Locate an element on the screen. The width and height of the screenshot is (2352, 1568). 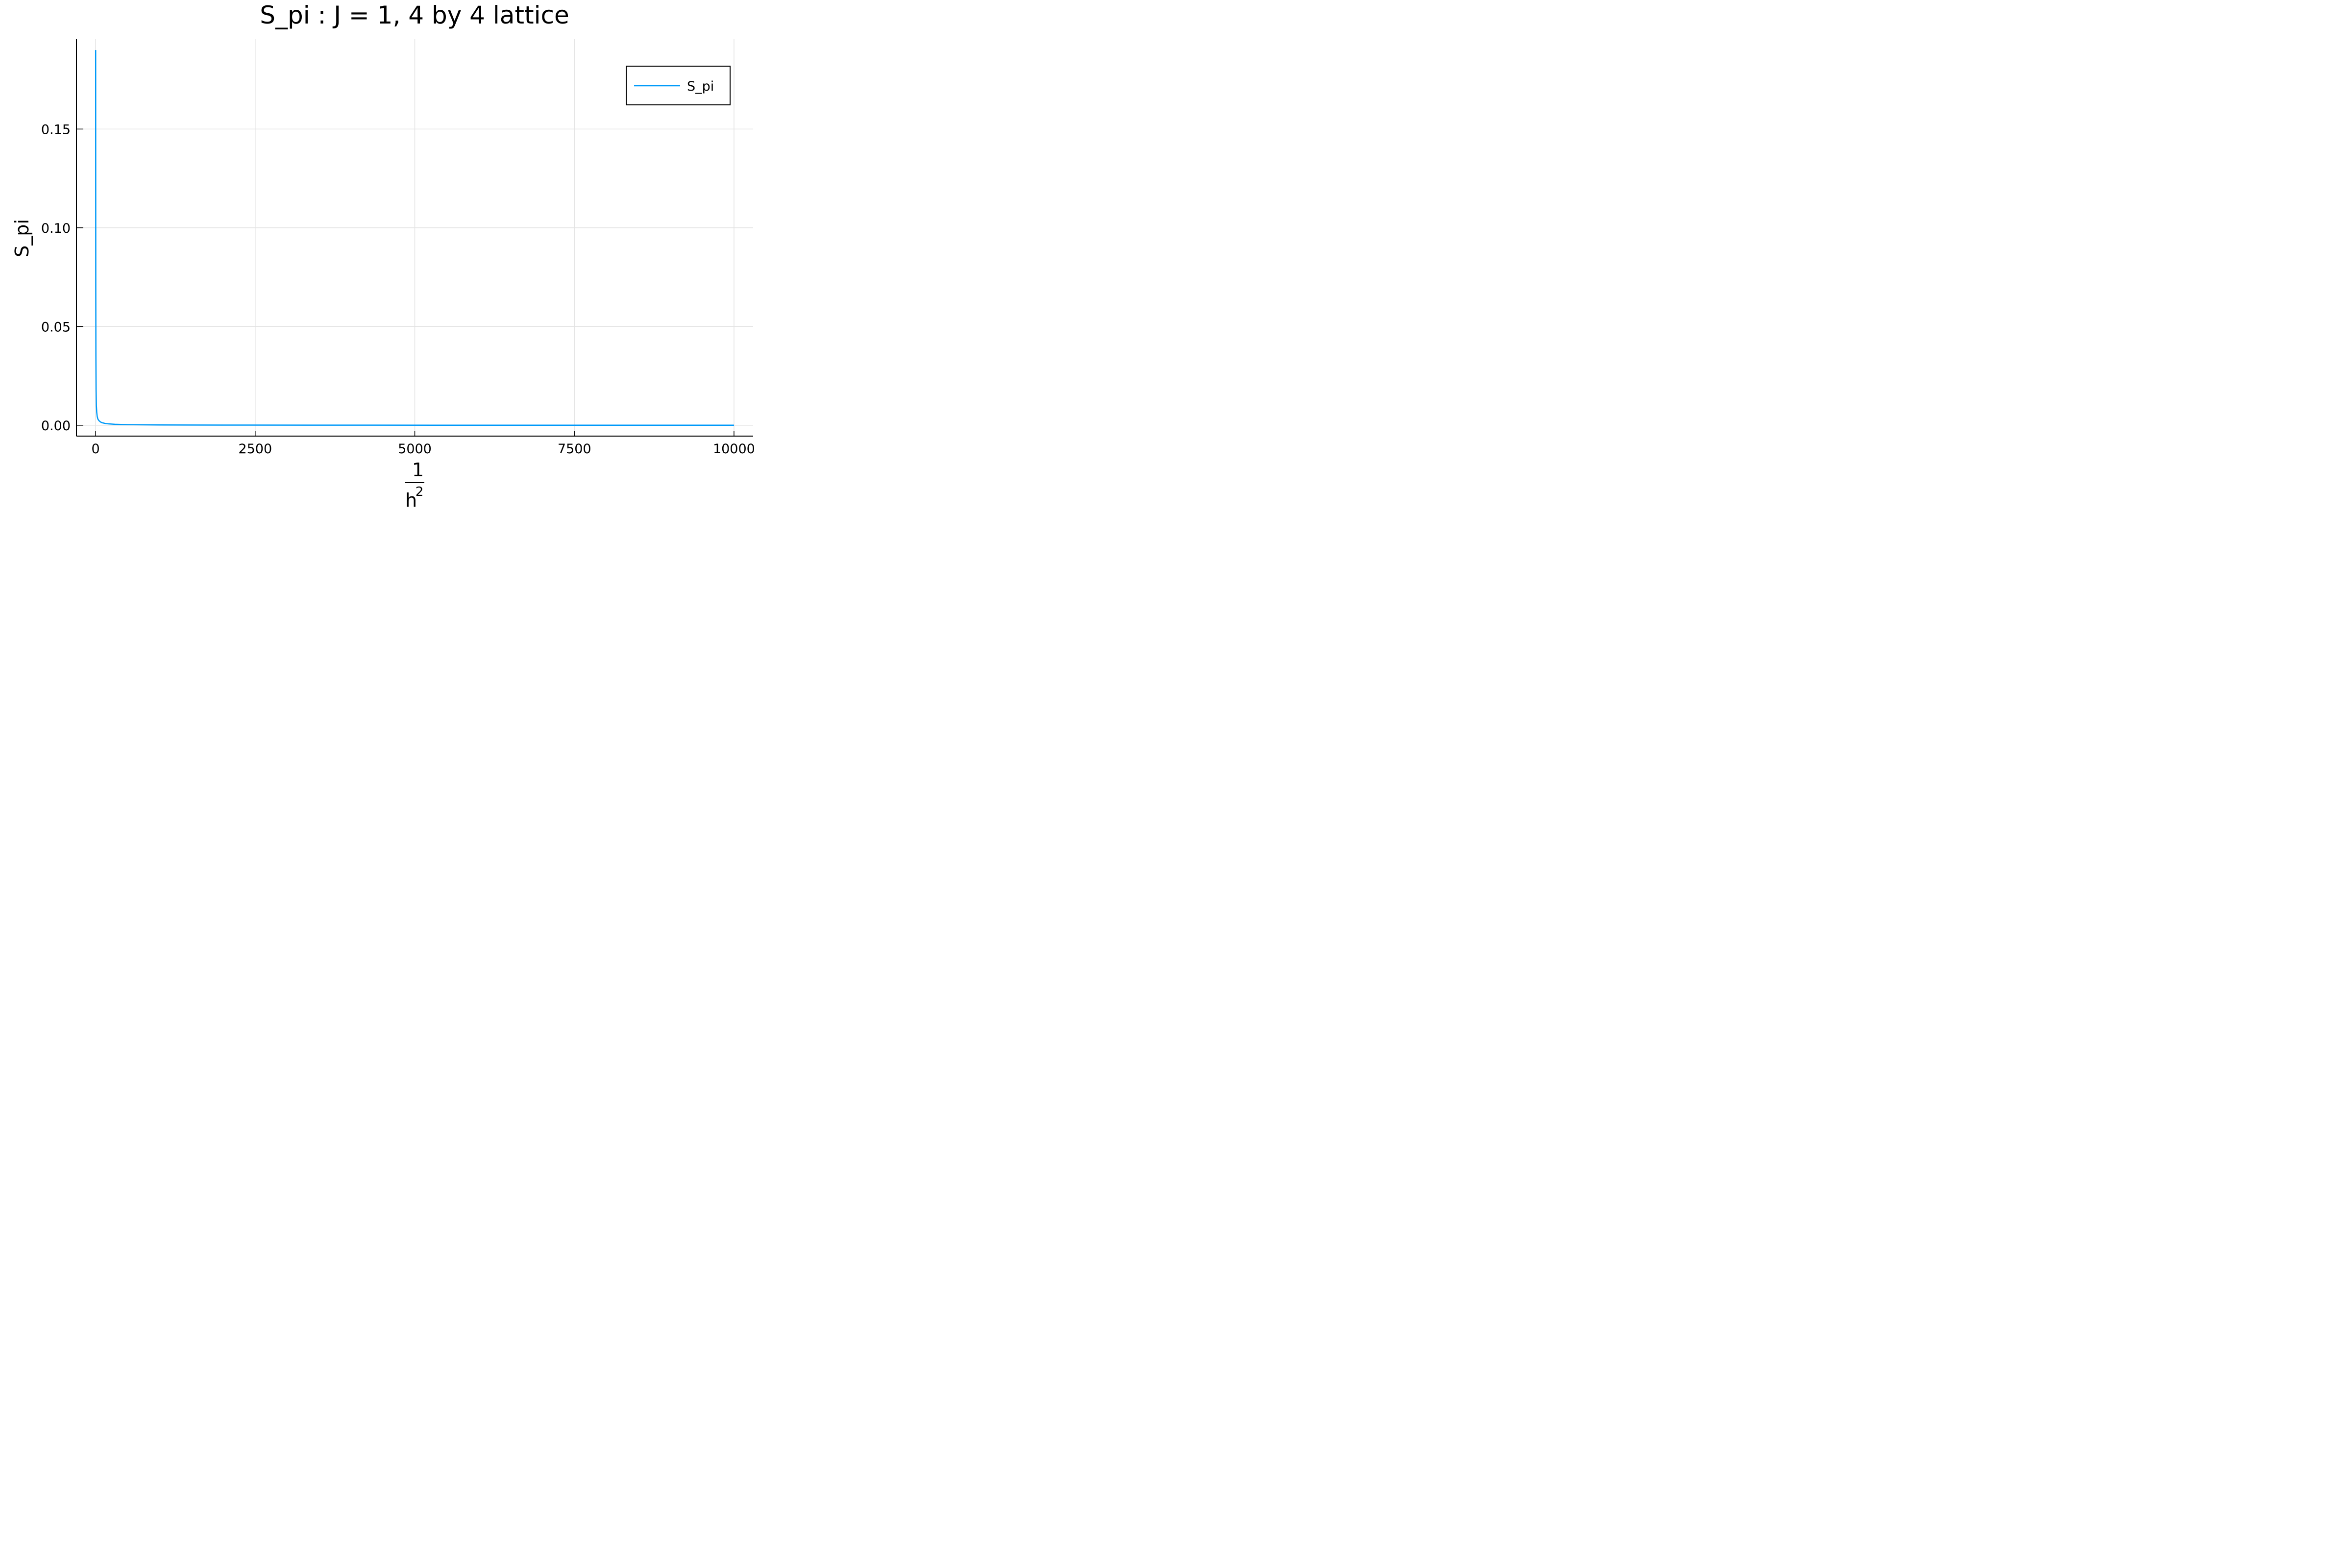
series-layer is located at coordinates (414, 238).